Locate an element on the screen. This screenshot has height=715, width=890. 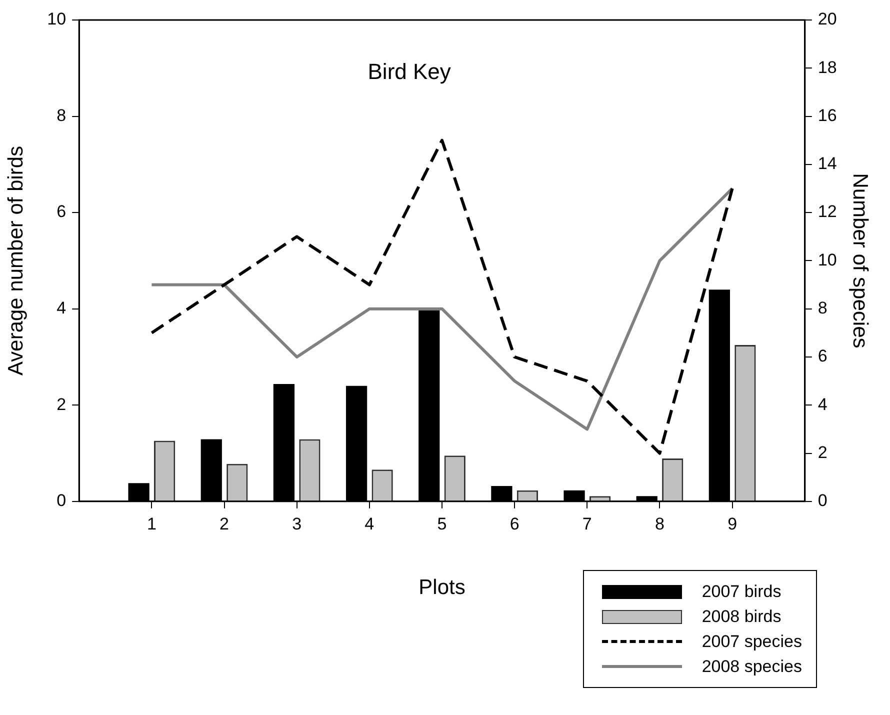
y2-axis-title: Number of species is located at coordinates (860, 260).